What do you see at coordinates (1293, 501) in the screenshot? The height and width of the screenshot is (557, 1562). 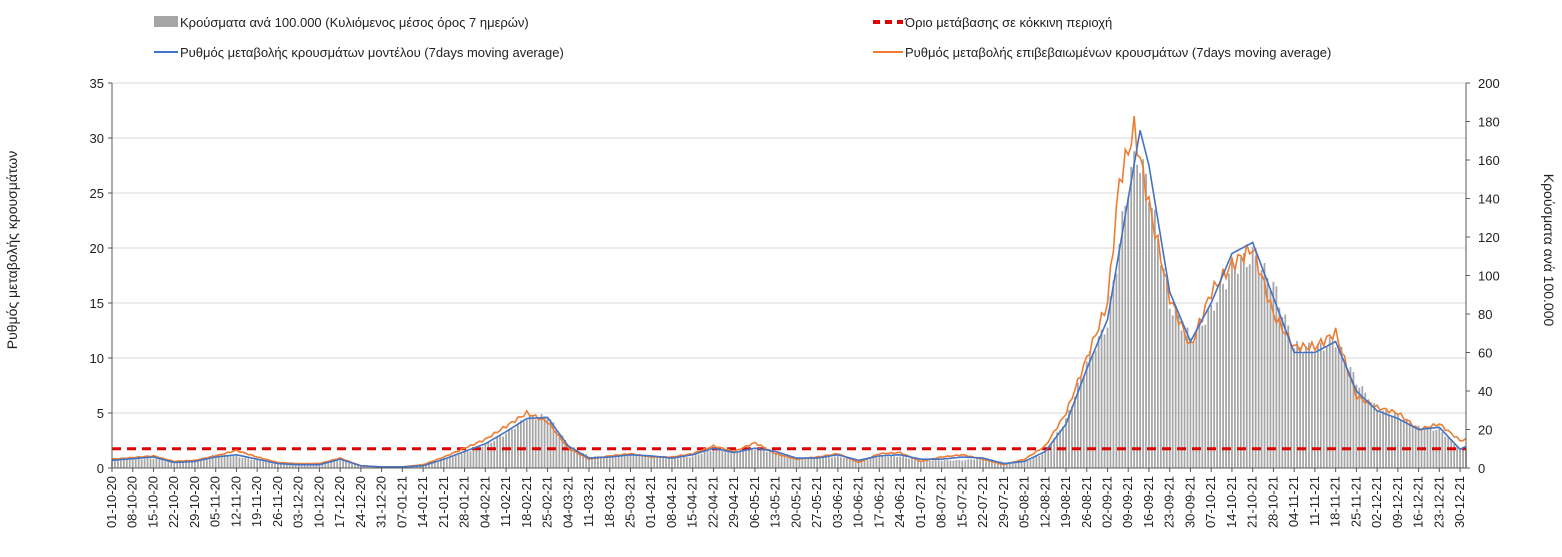 I see `x-tick-label: 04-11-21` at bounding box center [1293, 501].